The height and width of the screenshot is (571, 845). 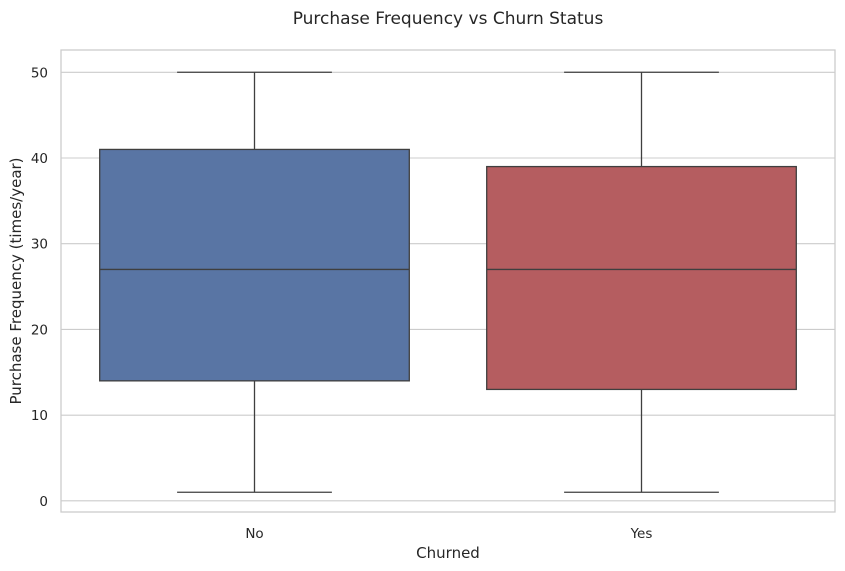 I want to click on x-axis-label: Churned, so click(x=448, y=553).